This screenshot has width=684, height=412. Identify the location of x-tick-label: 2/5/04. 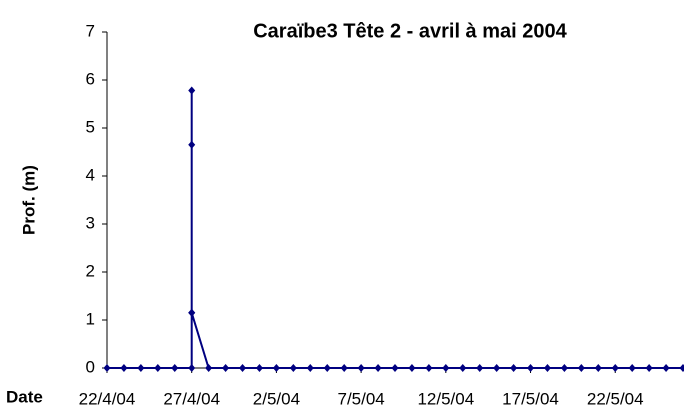
(276, 398).